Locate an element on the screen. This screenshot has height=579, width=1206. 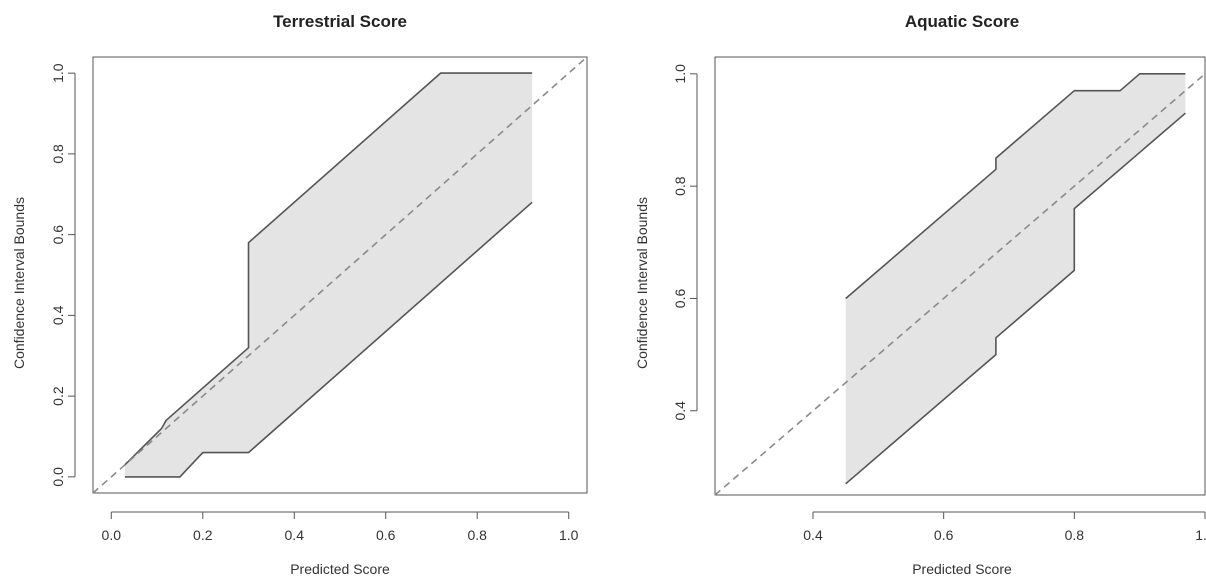
upper-bound-line is located at coordinates (1015, 186).